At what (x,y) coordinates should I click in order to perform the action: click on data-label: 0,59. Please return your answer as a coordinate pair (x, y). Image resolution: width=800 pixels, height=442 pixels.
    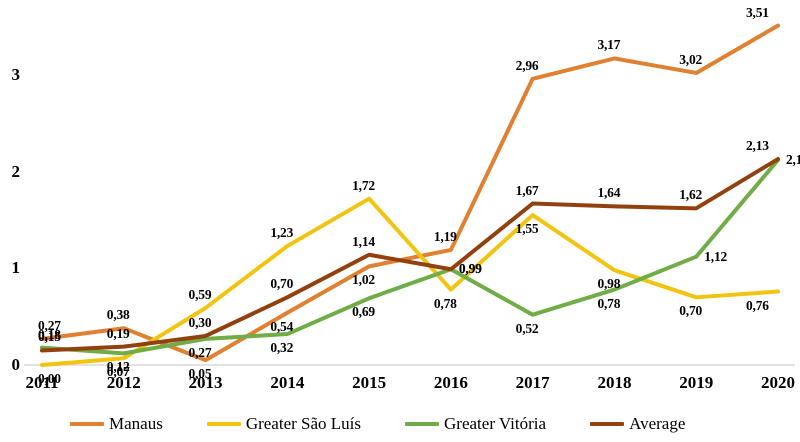
    Looking at the image, I should click on (200, 294).